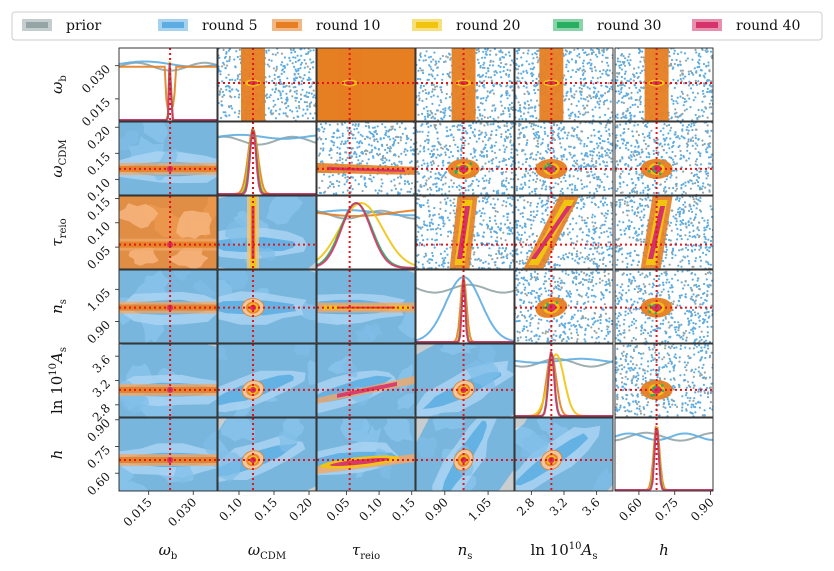  Describe the element at coordinates (267, 161) in the screenshot. I see `marginal-line` at that location.